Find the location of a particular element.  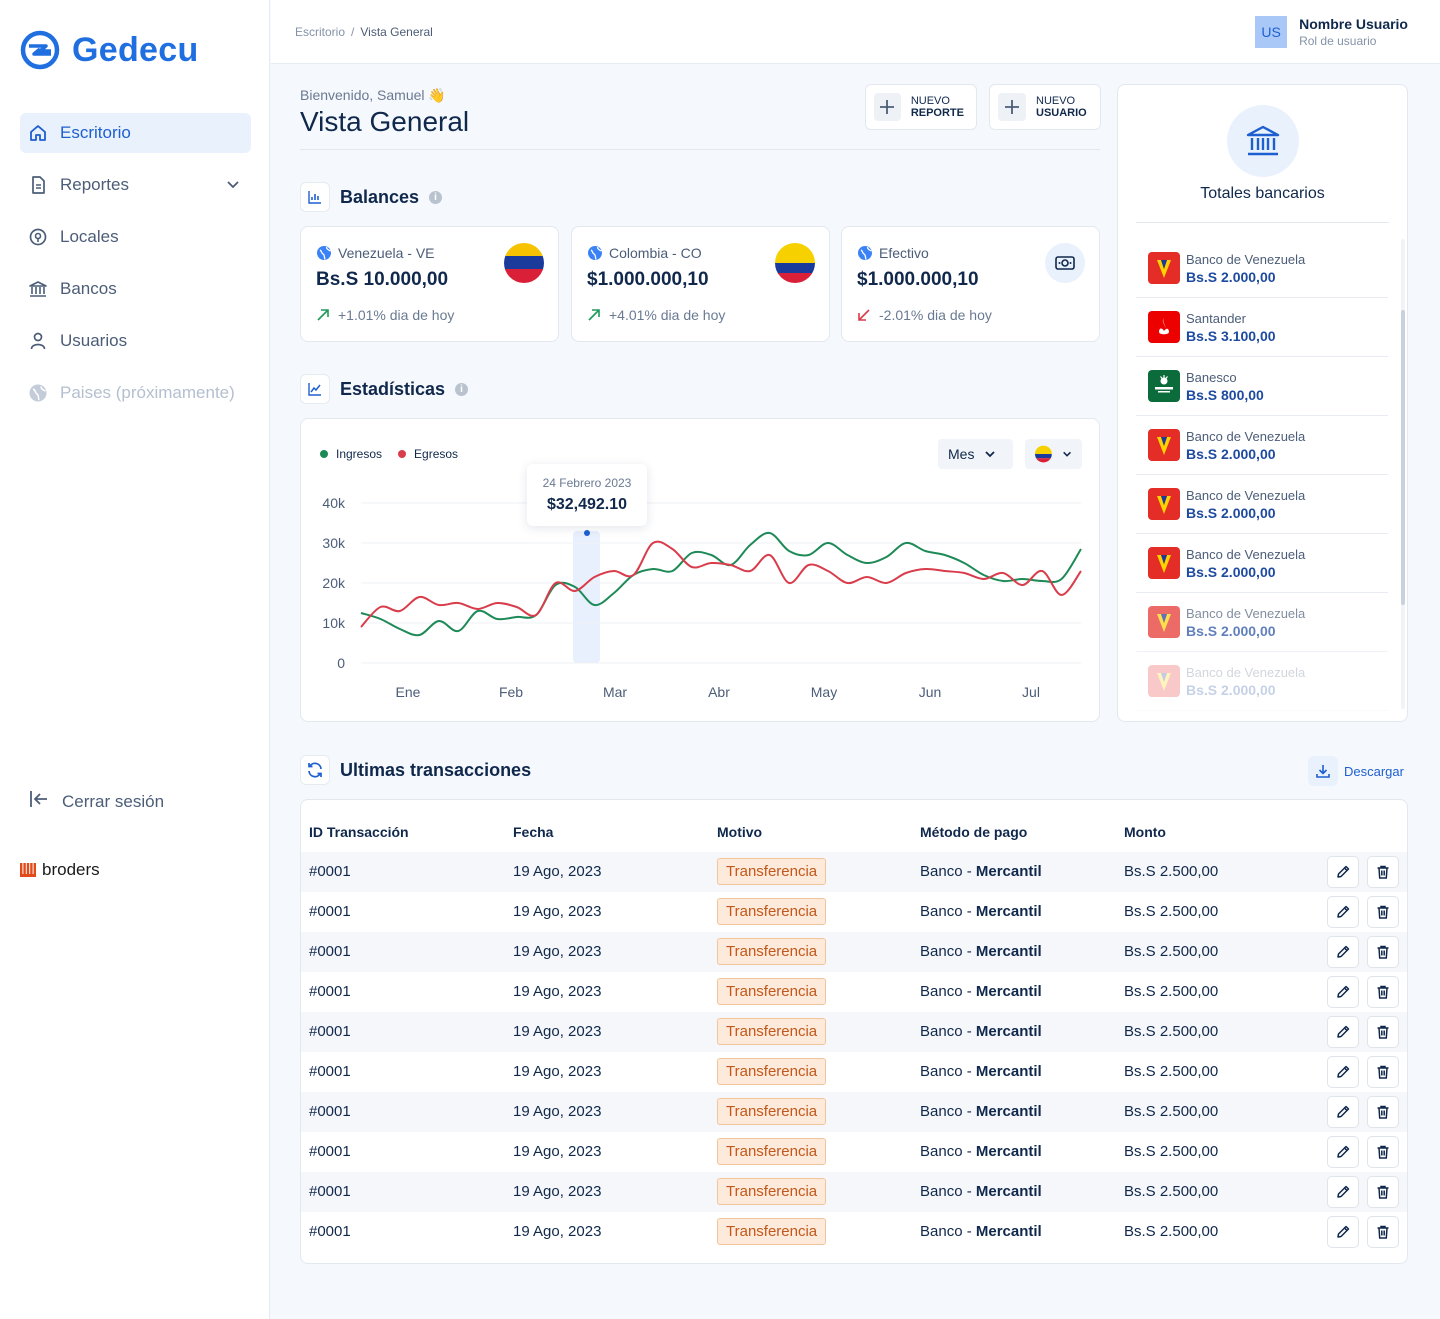

cell-method: Banco - Mercantil is located at coordinates (981, 1111).